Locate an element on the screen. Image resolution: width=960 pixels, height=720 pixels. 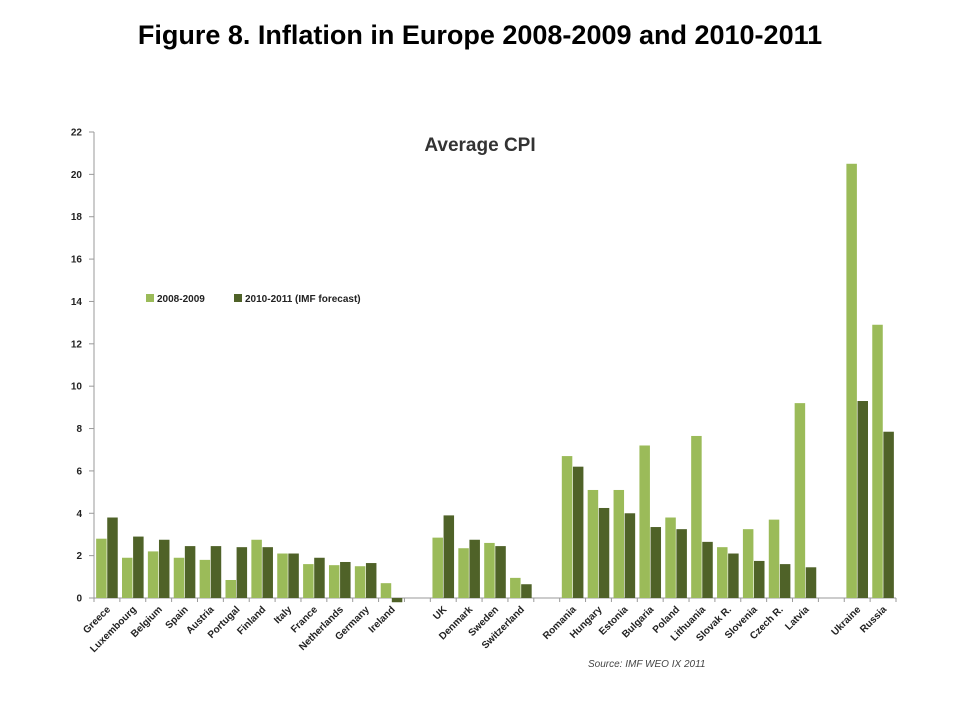
x-category-label: Finland is located at coordinates (251, 620).